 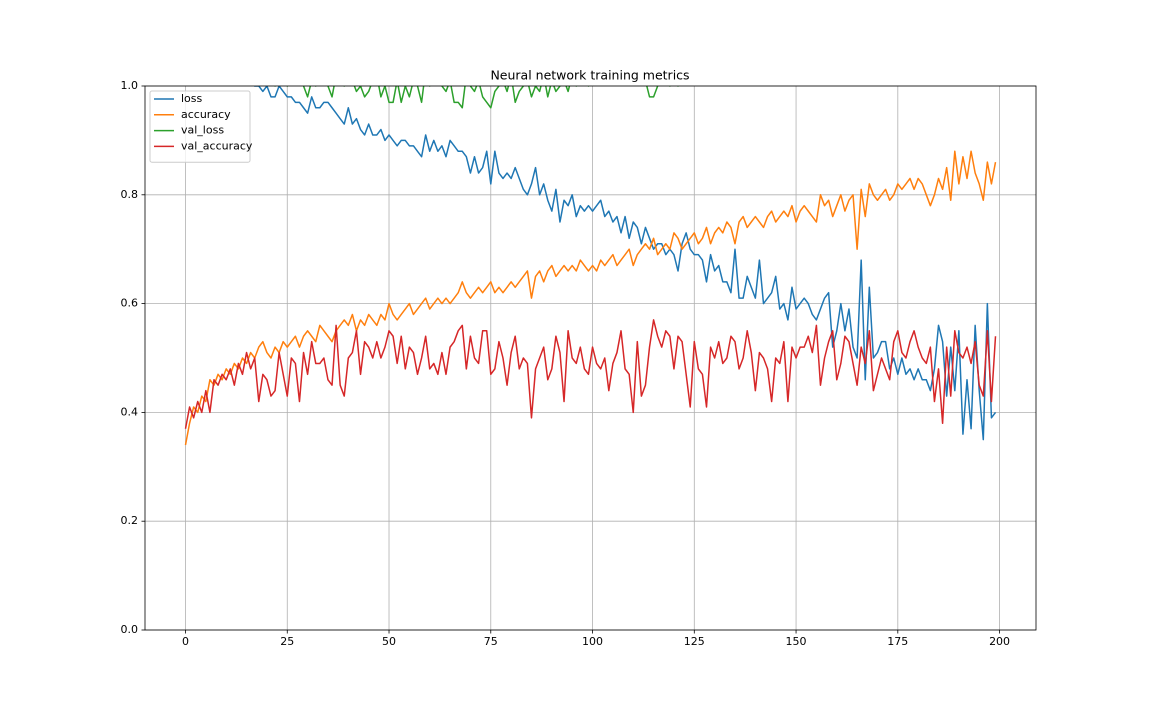 I want to click on x-tick-label: 125, so click(x=694, y=641).